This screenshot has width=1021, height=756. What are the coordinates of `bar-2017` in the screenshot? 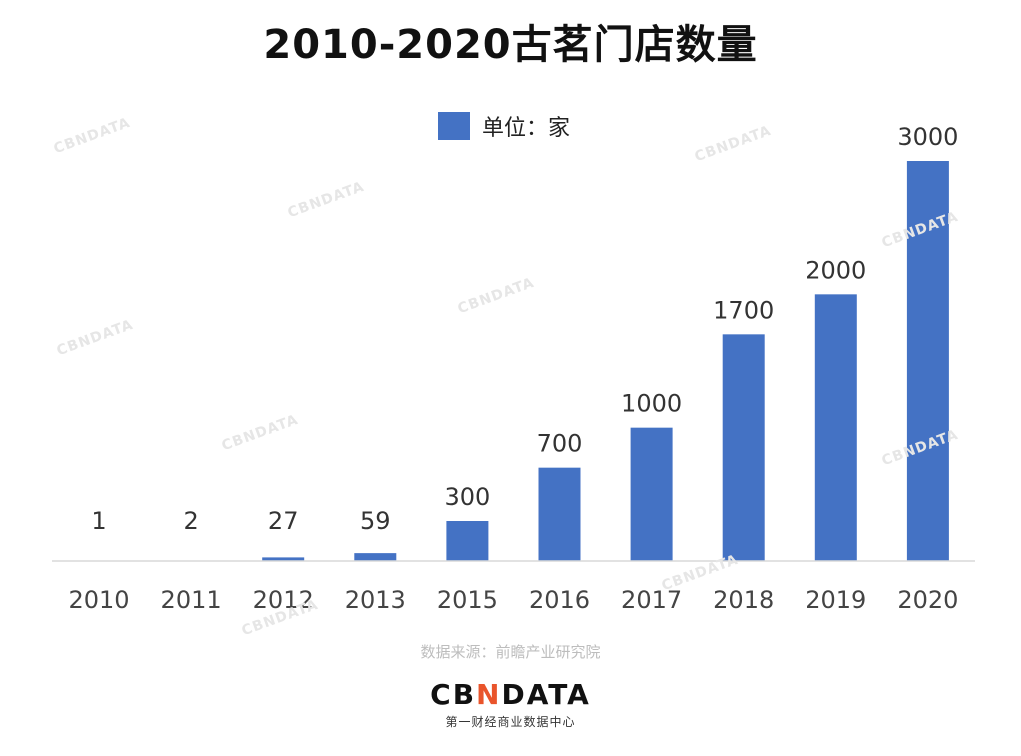 It's located at (651, 494).